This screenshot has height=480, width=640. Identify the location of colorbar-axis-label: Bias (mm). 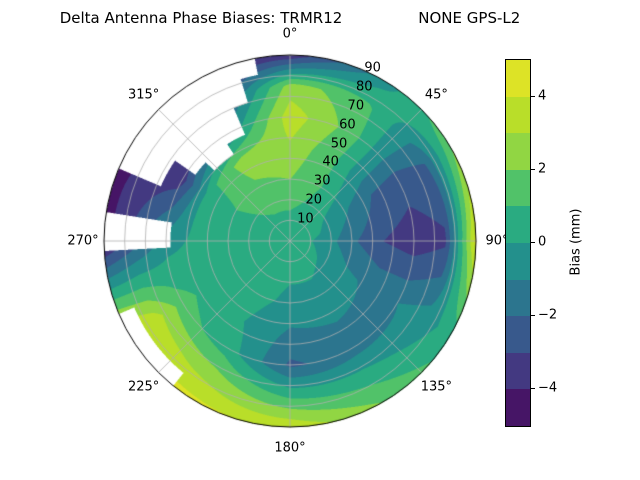
(576, 242).